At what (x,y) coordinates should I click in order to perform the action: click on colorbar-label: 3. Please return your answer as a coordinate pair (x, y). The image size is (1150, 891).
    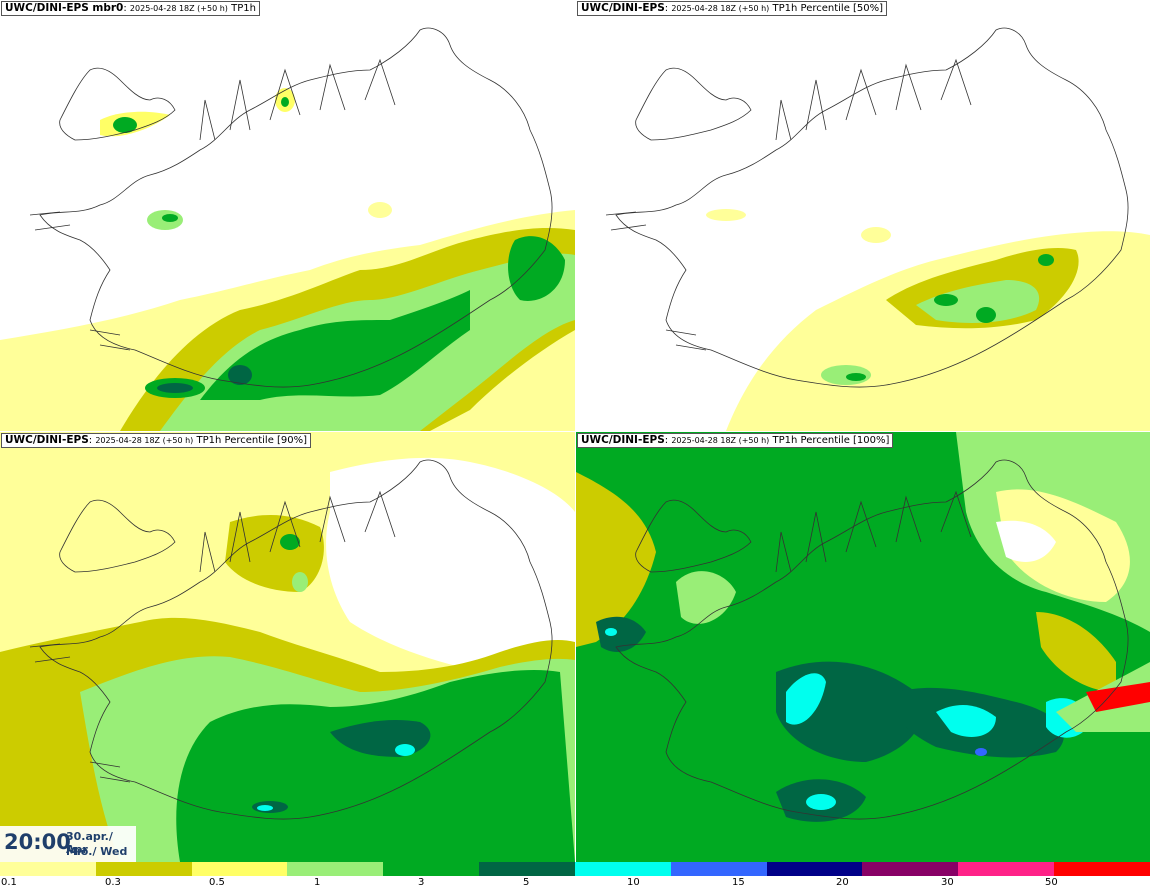
    Looking at the image, I should click on (421, 882).